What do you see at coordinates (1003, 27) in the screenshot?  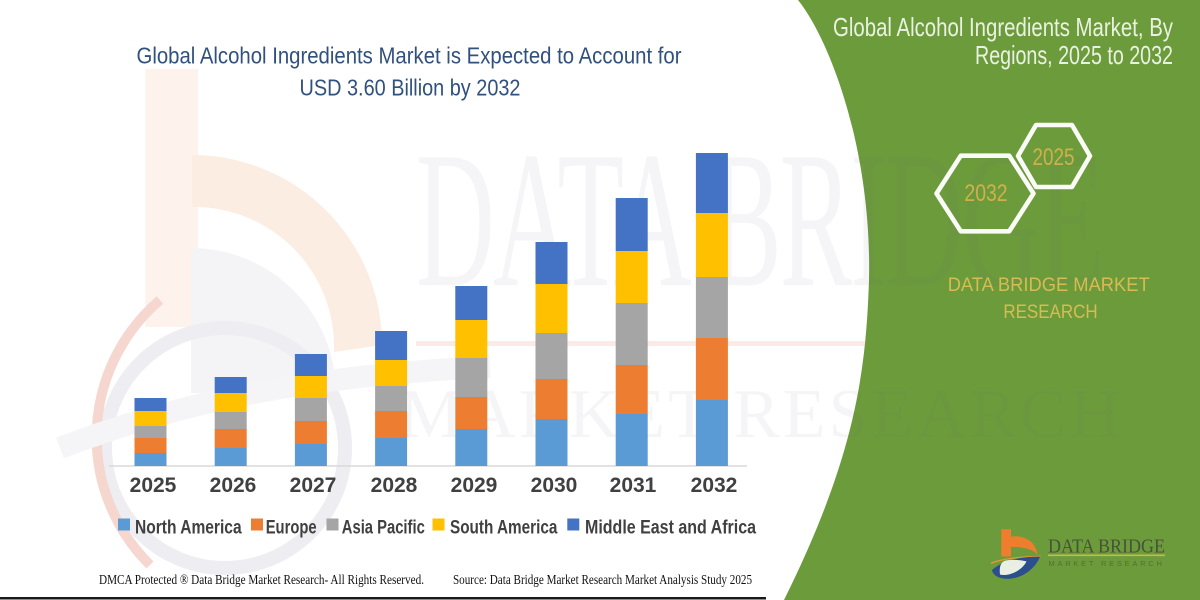 I see `svg-text:Global Alcohol Ingredients Mar: Global Alcohol Ingredients Market, By` at bounding box center [1003, 27].